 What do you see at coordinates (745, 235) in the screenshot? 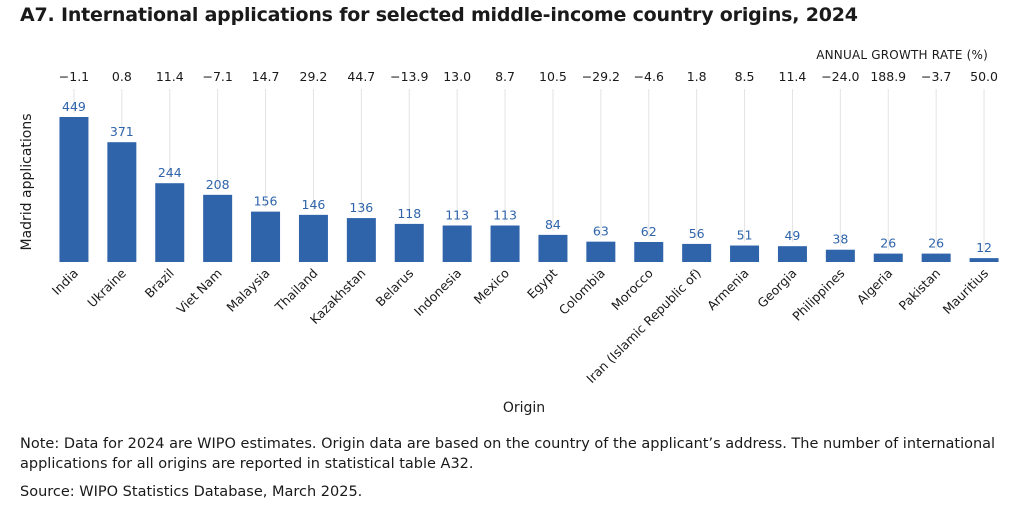
I see `bar-value-label: 51` at bounding box center [745, 235].